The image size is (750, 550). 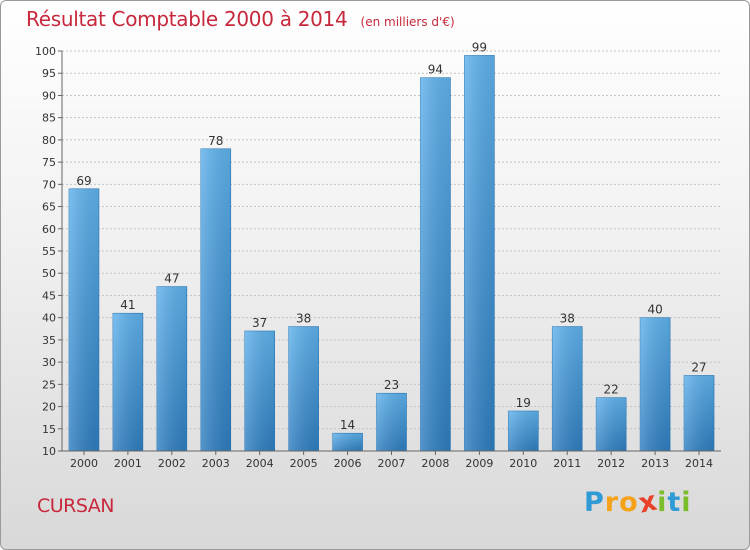 I want to click on value-label: 22, so click(x=611, y=390).